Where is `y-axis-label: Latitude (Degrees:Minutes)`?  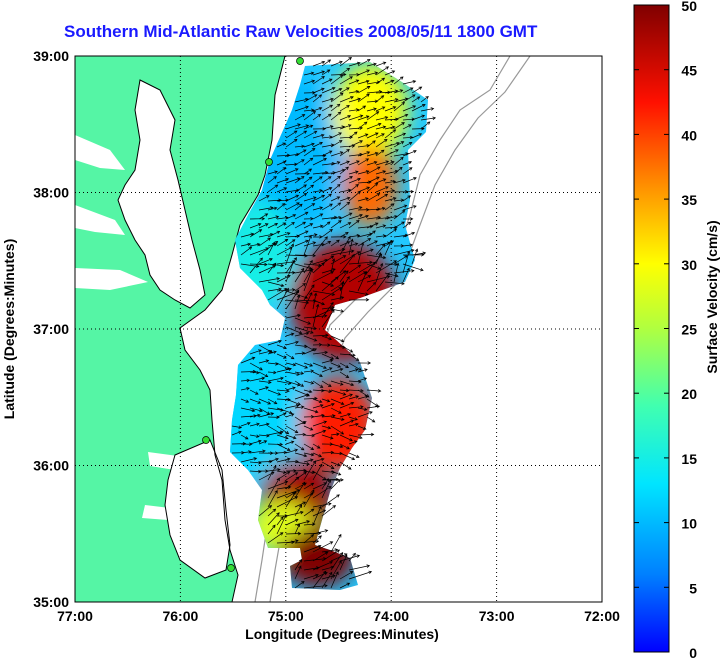
y-axis-label: Latitude (Degrees:Minutes) is located at coordinates (9, 329).